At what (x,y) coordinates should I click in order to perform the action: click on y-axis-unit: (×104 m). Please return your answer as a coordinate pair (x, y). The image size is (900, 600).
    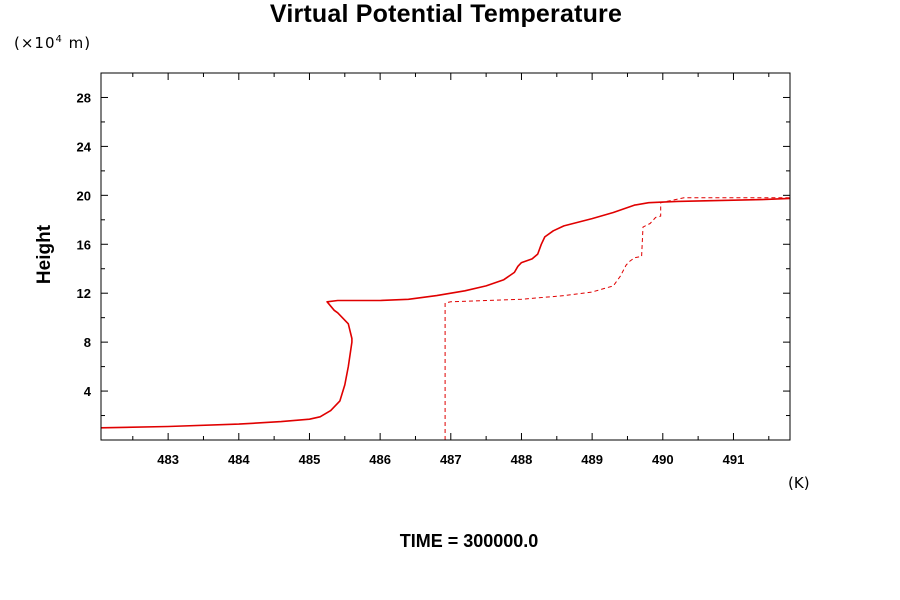
    Looking at the image, I should click on (52, 43).